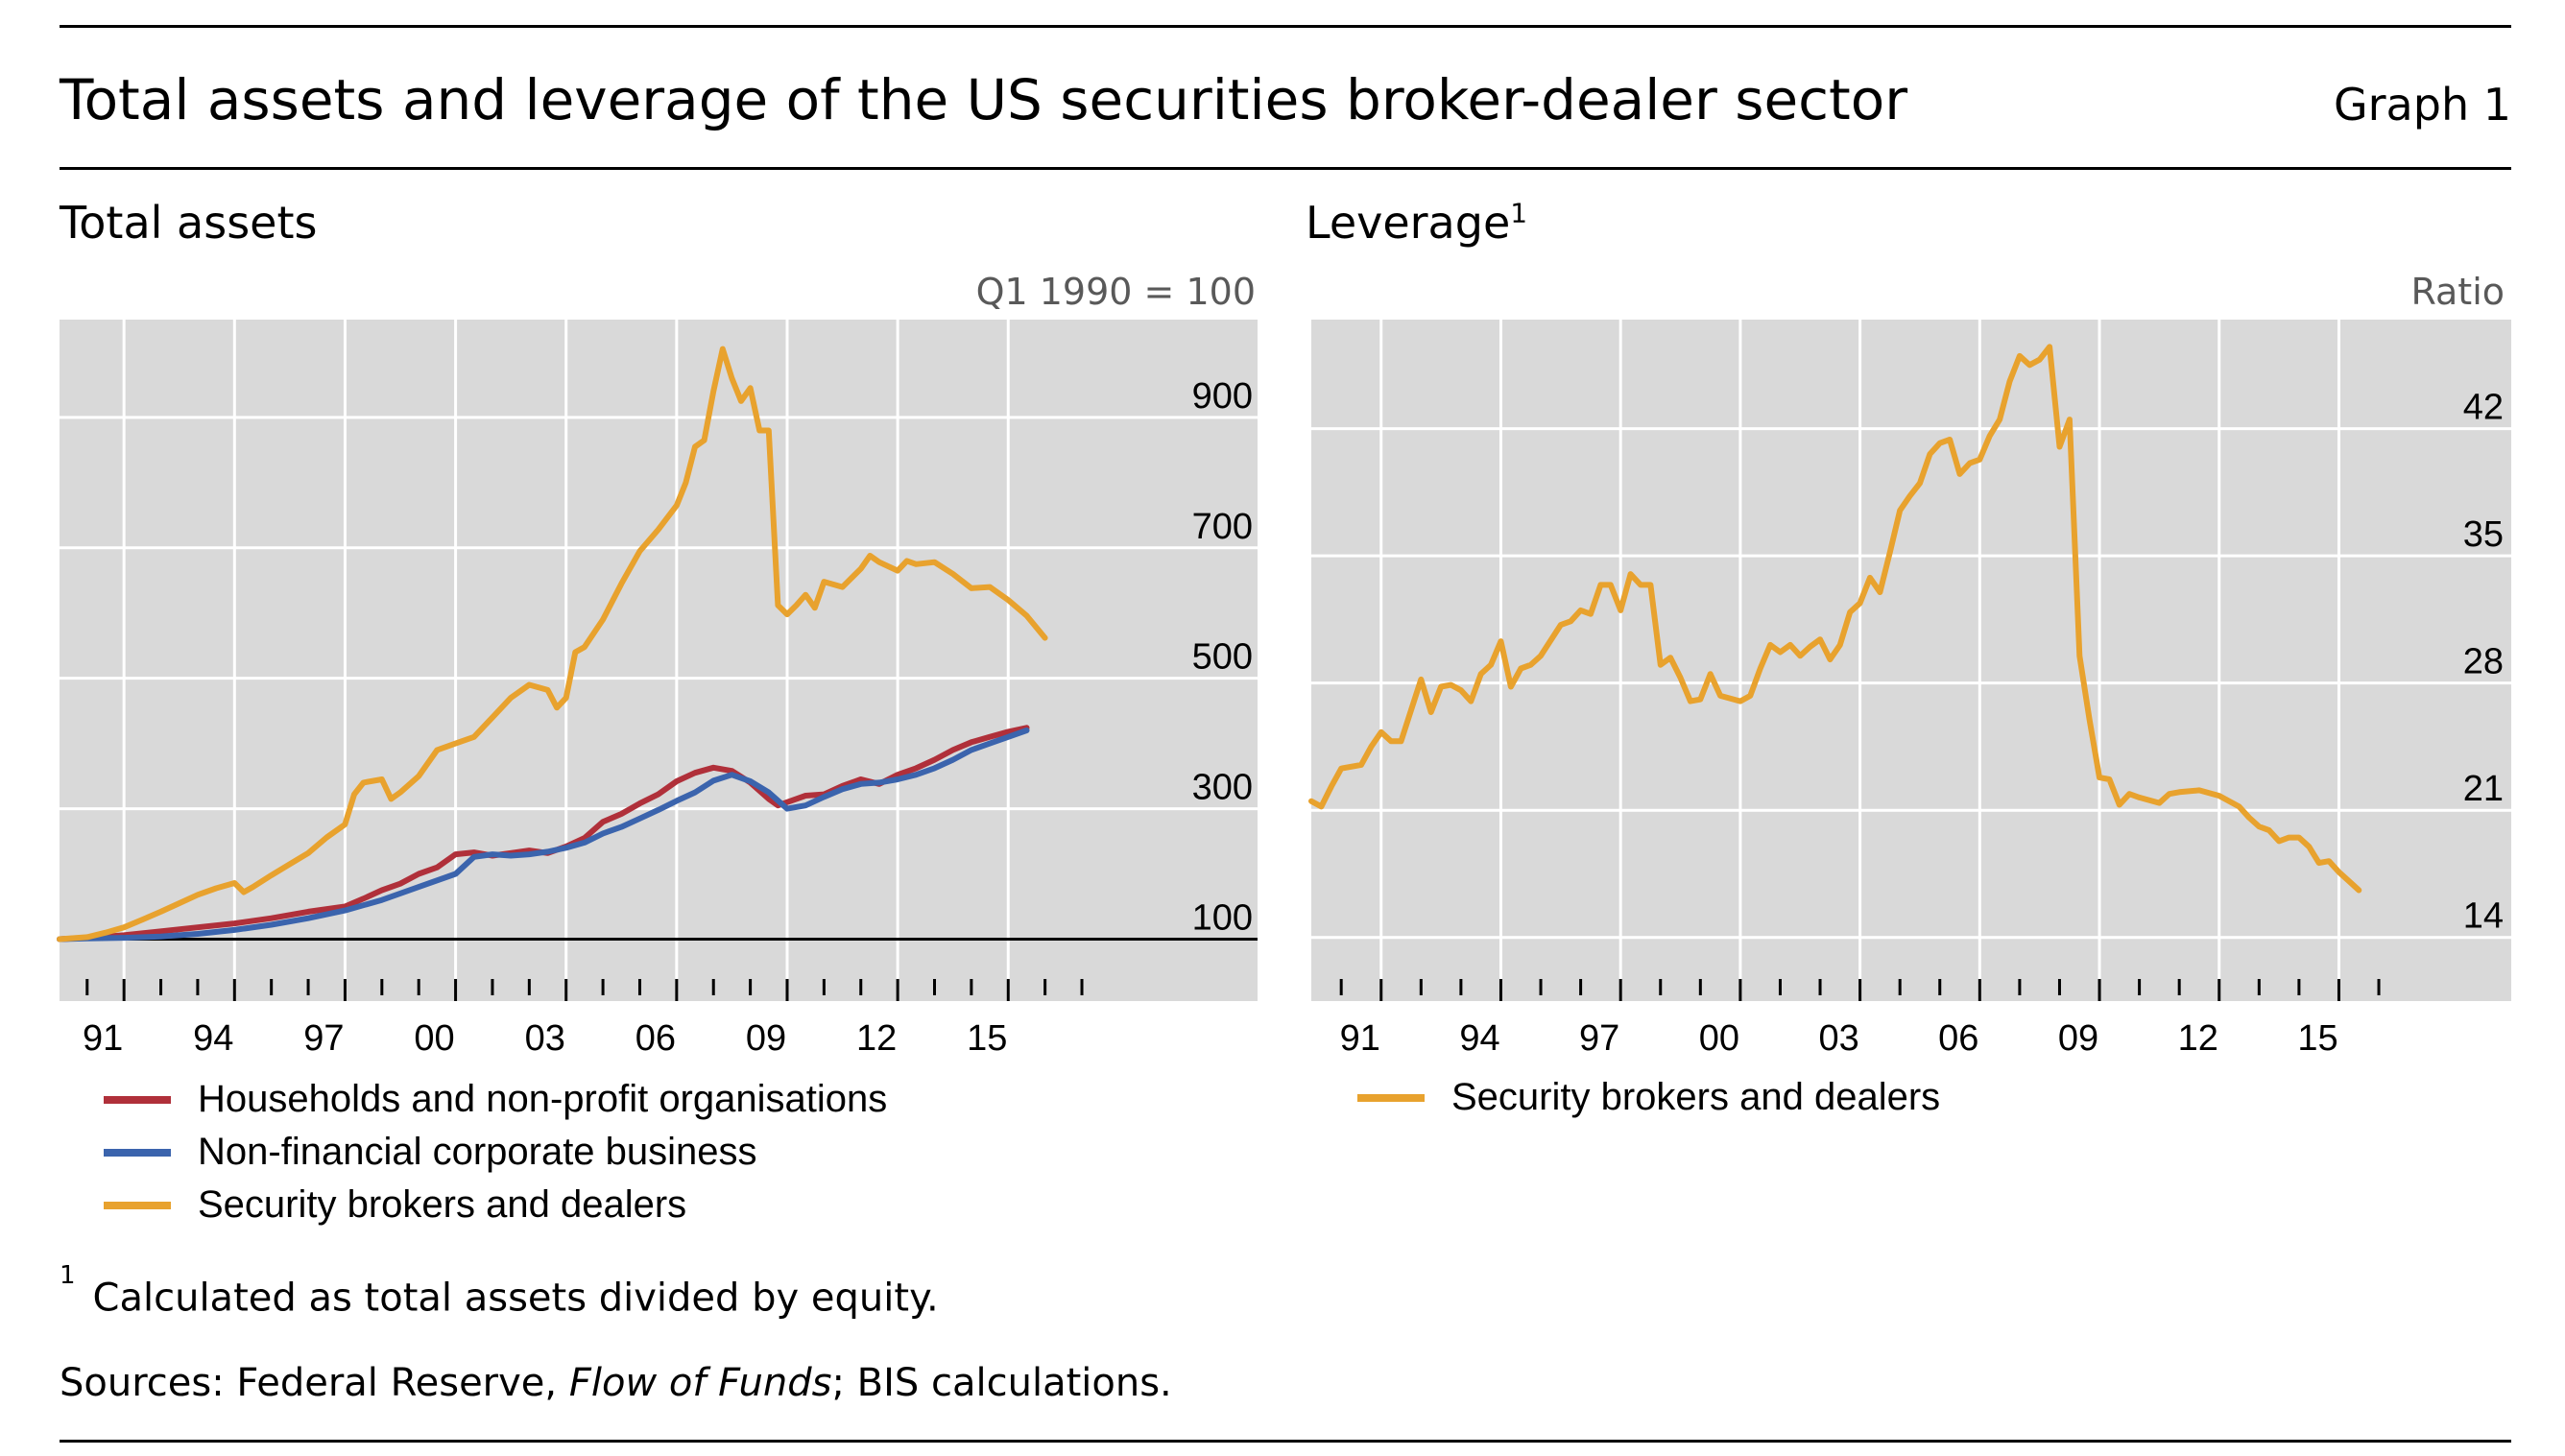 The width and height of the screenshot is (2565, 1456). Describe the element at coordinates (1599, 1038) in the screenshot. I see `leverage-xtick-label-97: 97` at that location.